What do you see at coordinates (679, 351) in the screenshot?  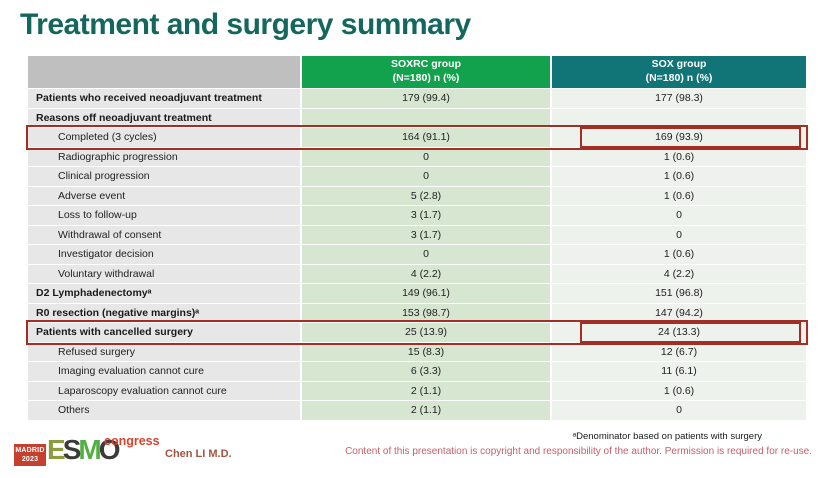 I see `sox-value-cell: 12 (6.7)` at bounding box center [679, 351].